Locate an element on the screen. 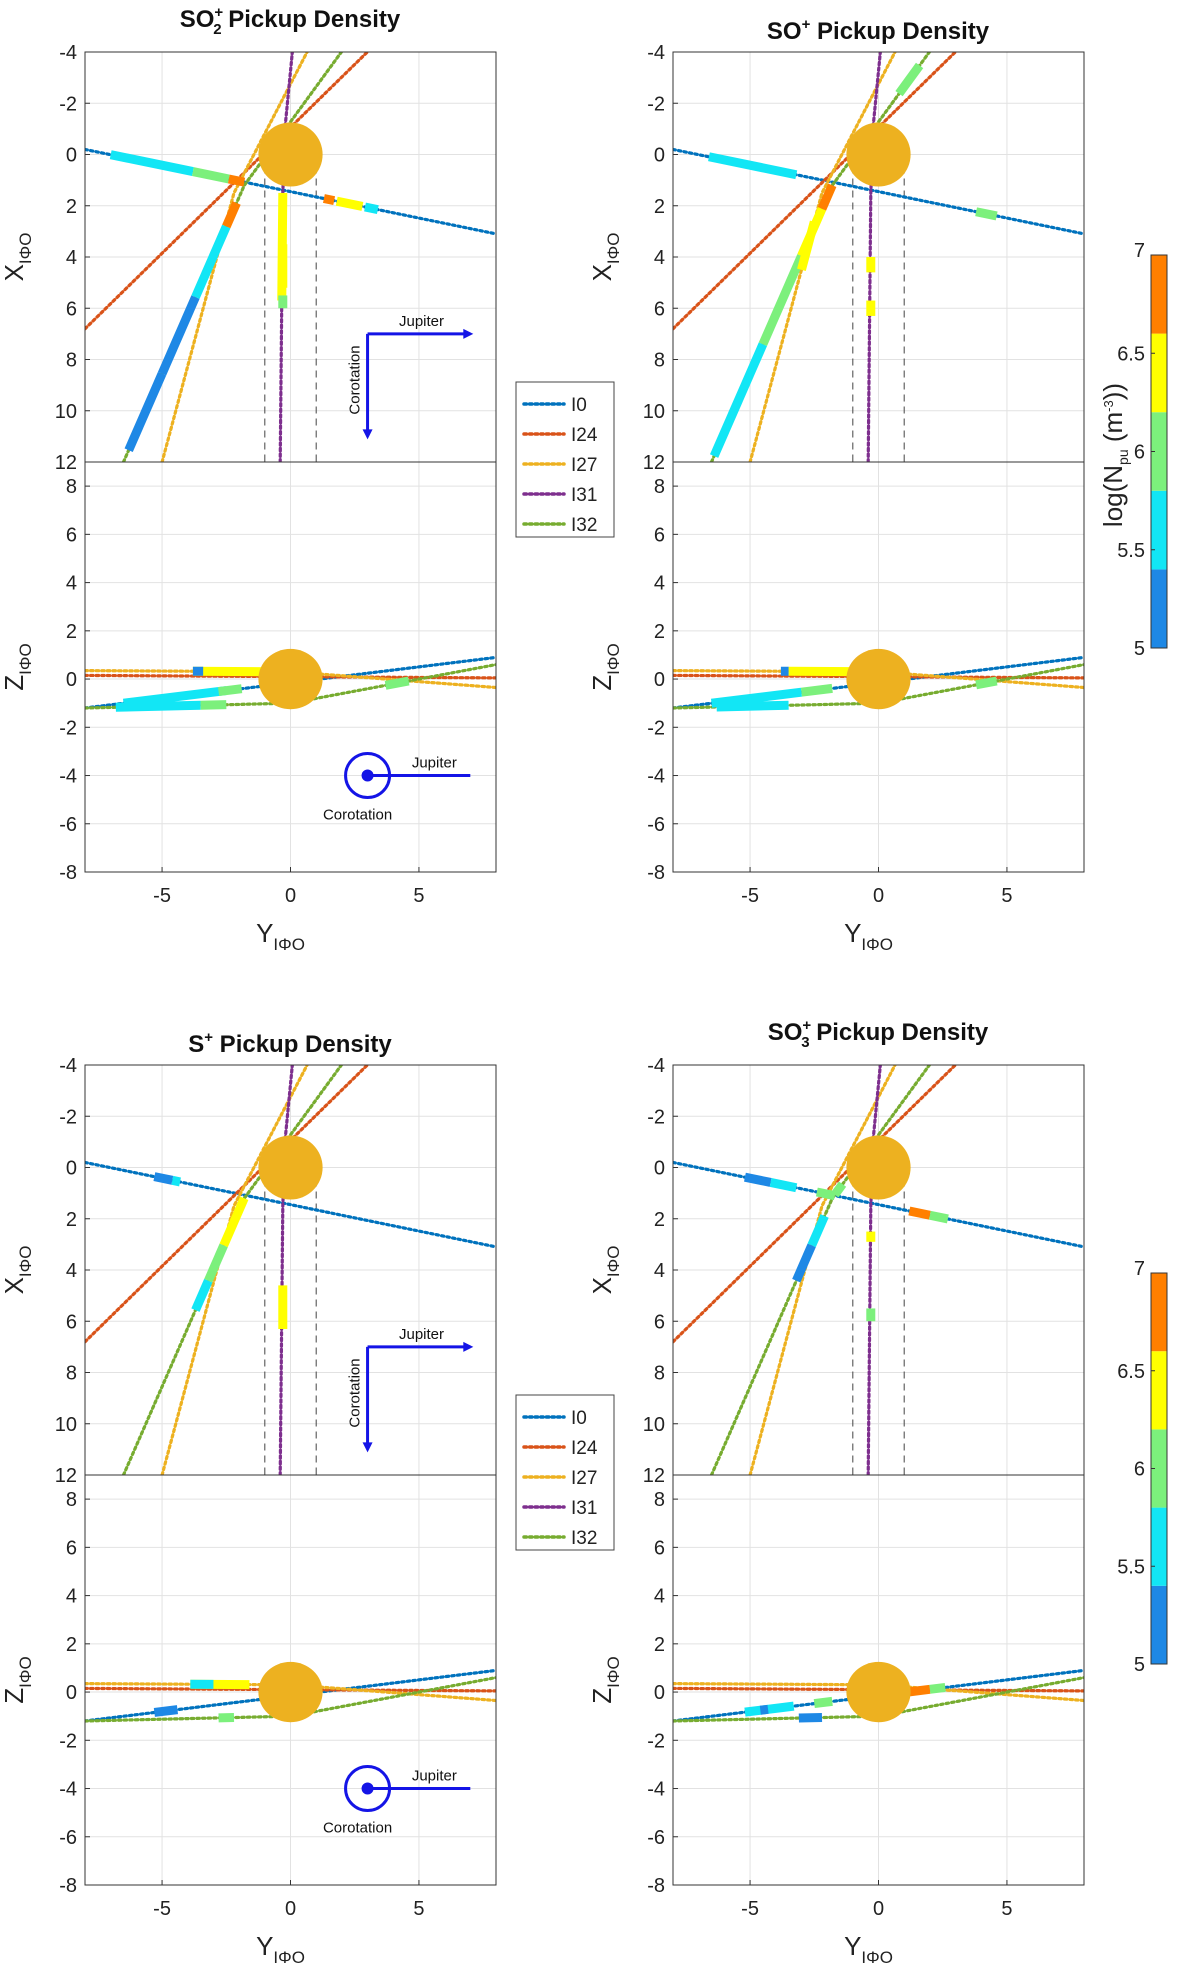 Image resolution: width=1200 pixels, height=1974 pixels. legend-label-i32: I32 is located at coordinates (584, 1538).